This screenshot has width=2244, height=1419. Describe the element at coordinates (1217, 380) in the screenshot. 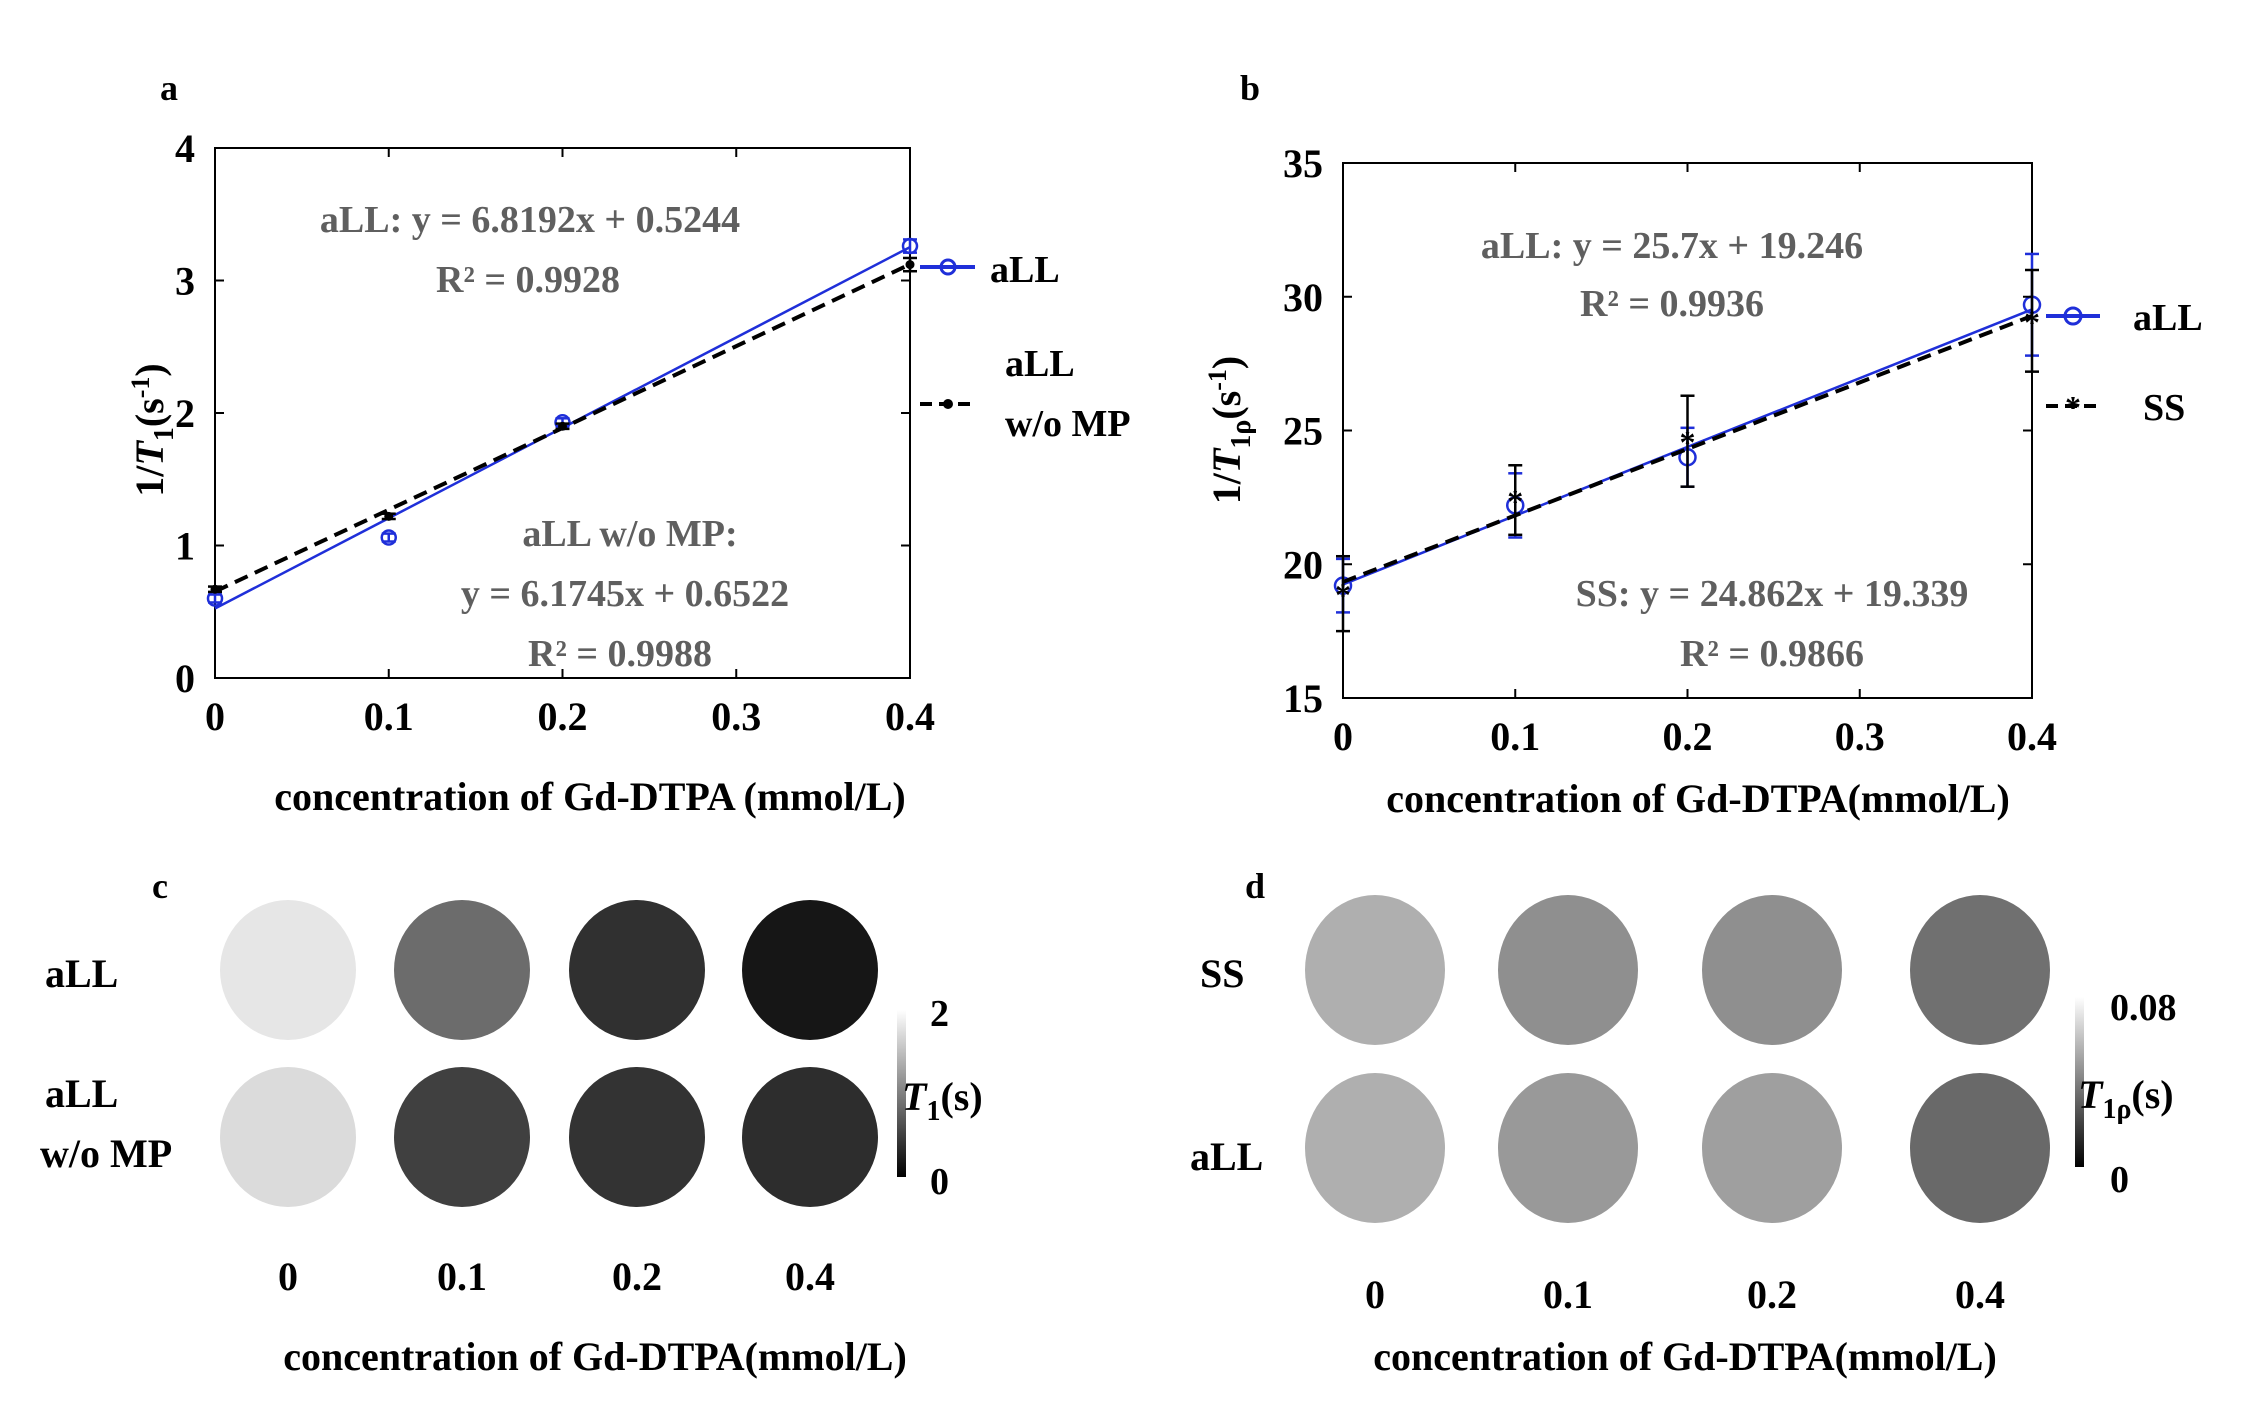

I see `chart-b-ylabel-unit-sup: -1` at that location.